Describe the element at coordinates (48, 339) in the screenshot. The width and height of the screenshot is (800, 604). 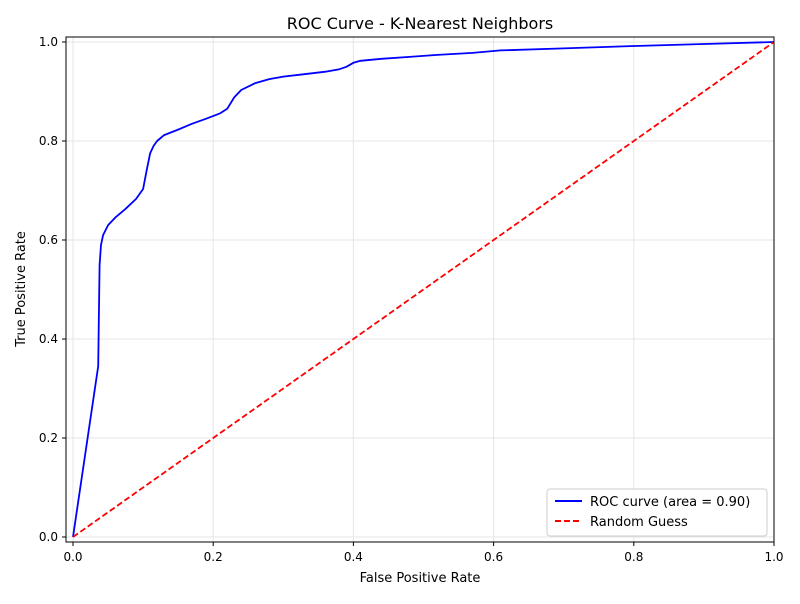
I see `y-tick-label: 0.4` at that location.